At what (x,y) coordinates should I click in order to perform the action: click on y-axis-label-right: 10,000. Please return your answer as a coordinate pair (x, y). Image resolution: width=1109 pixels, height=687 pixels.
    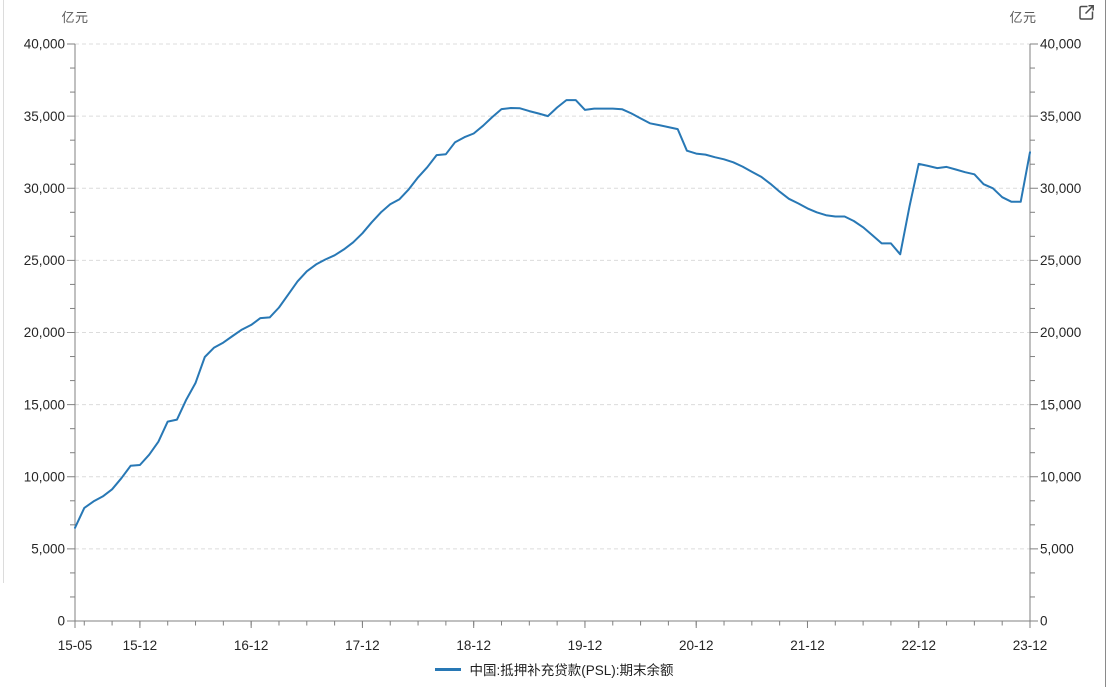
    Looking at the image, I should click on (1060, 476).